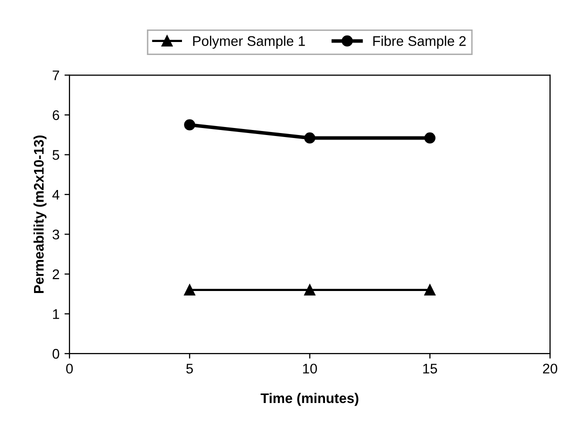 This screenshot has width=579, height=442. What do you see at coordinates (419, 42) in the screenshot?
I see `legend-label: Fibre Sample 2` at bounding box center [419, 42].